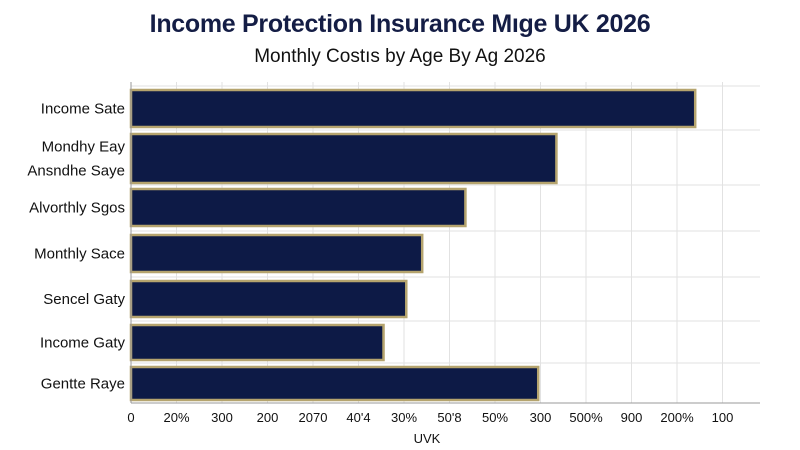 This screenshot has width=800, height=450. I want to click on category-label: Income Gaty, so click(83, 343).